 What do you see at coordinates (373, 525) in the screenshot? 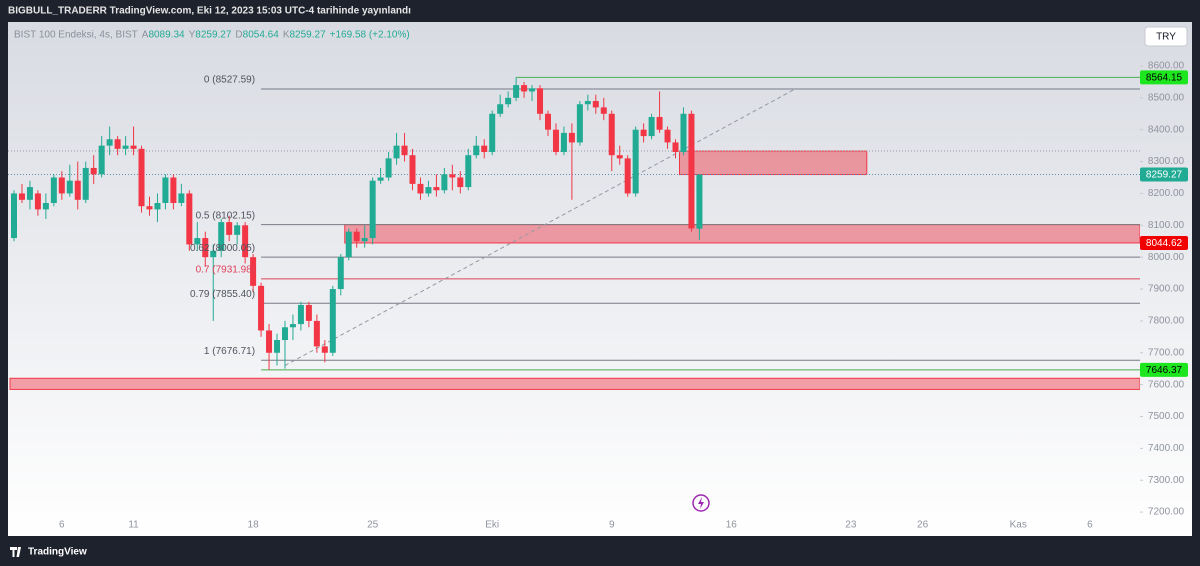
I see `x-tick-label: 25` at bounding box center [373, 525].